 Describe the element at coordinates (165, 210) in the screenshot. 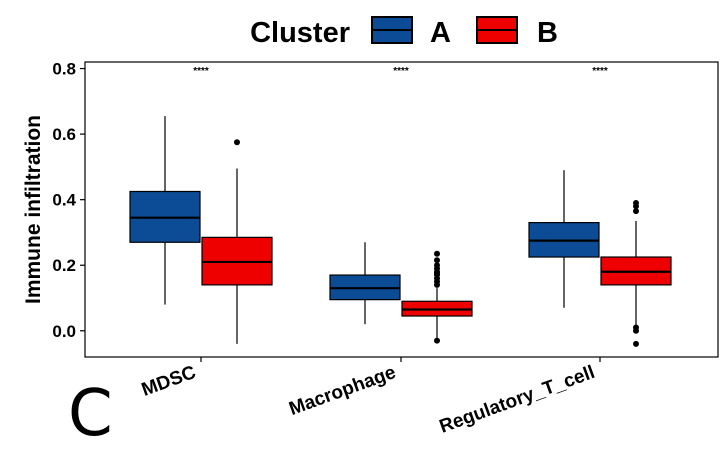

I see `box-A-mdsc` at that location.